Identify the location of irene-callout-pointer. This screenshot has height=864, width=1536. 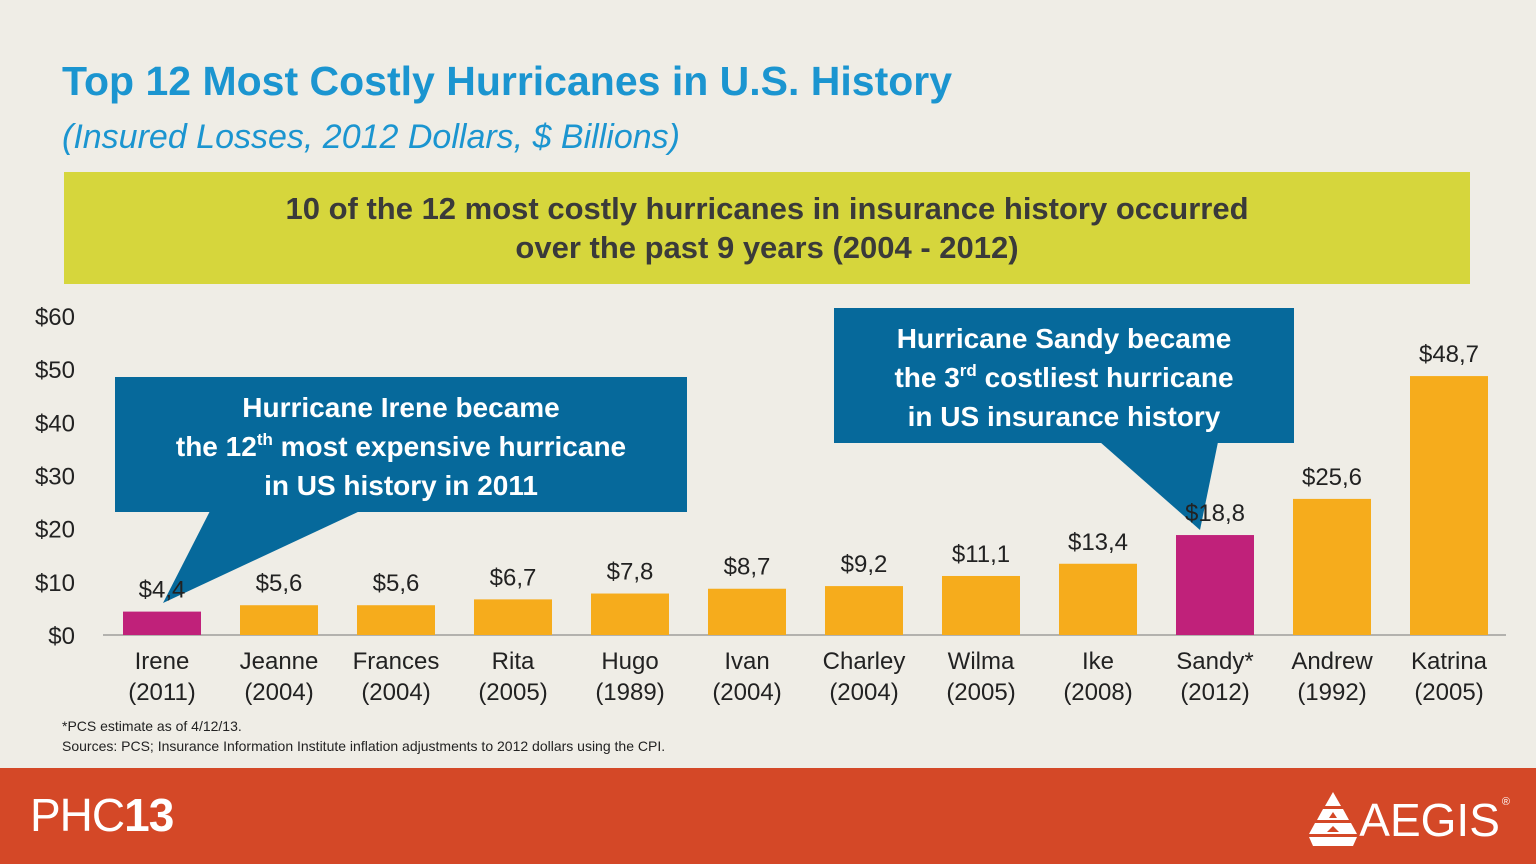
(261, 557).